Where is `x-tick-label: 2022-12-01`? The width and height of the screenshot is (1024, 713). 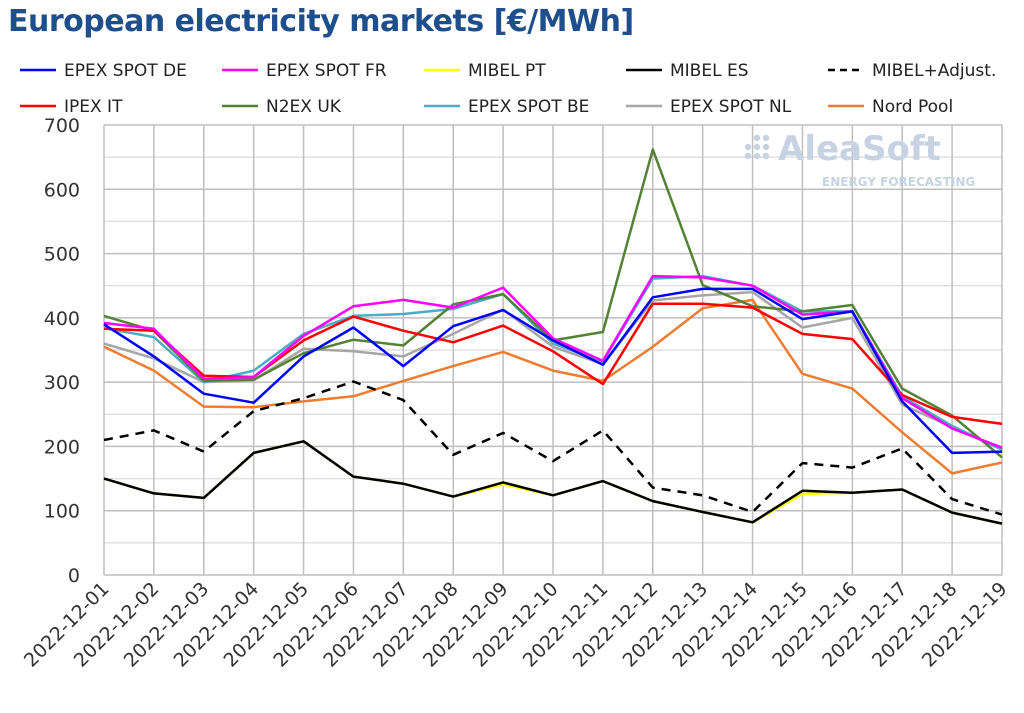
x-tick-label: 2022-12-01 is located at coordinates (67, 625).